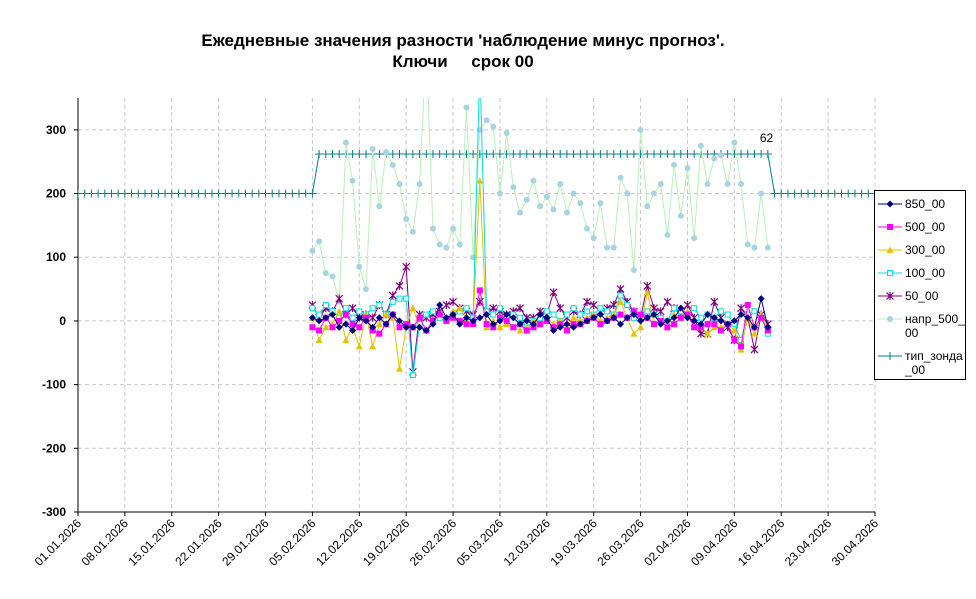 This screenshot has height=599, width=976. What do you see at coordinates (198, 542) in the screenshot?
I see `x-tick-label: 22.01.2026` at bounding box center [198, 542].